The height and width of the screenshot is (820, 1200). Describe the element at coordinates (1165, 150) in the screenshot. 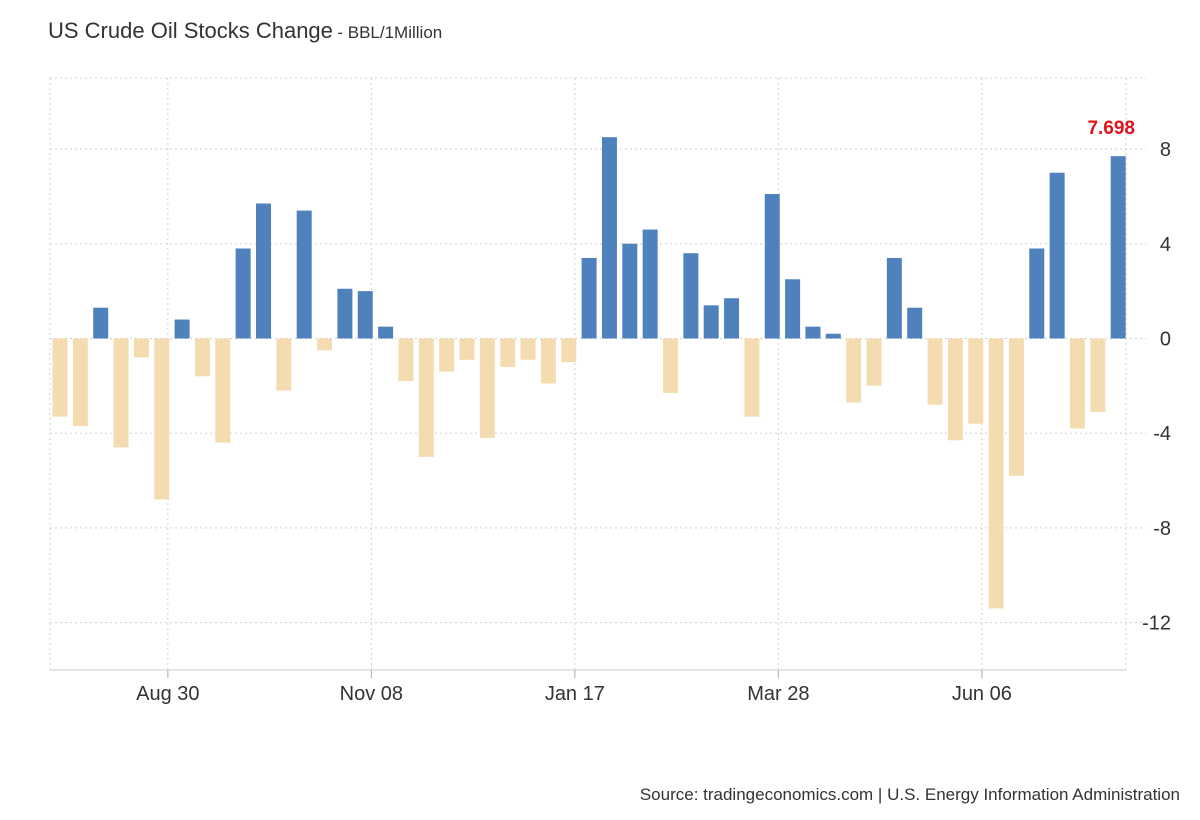

I see `y-tick-label: 8` at that location.